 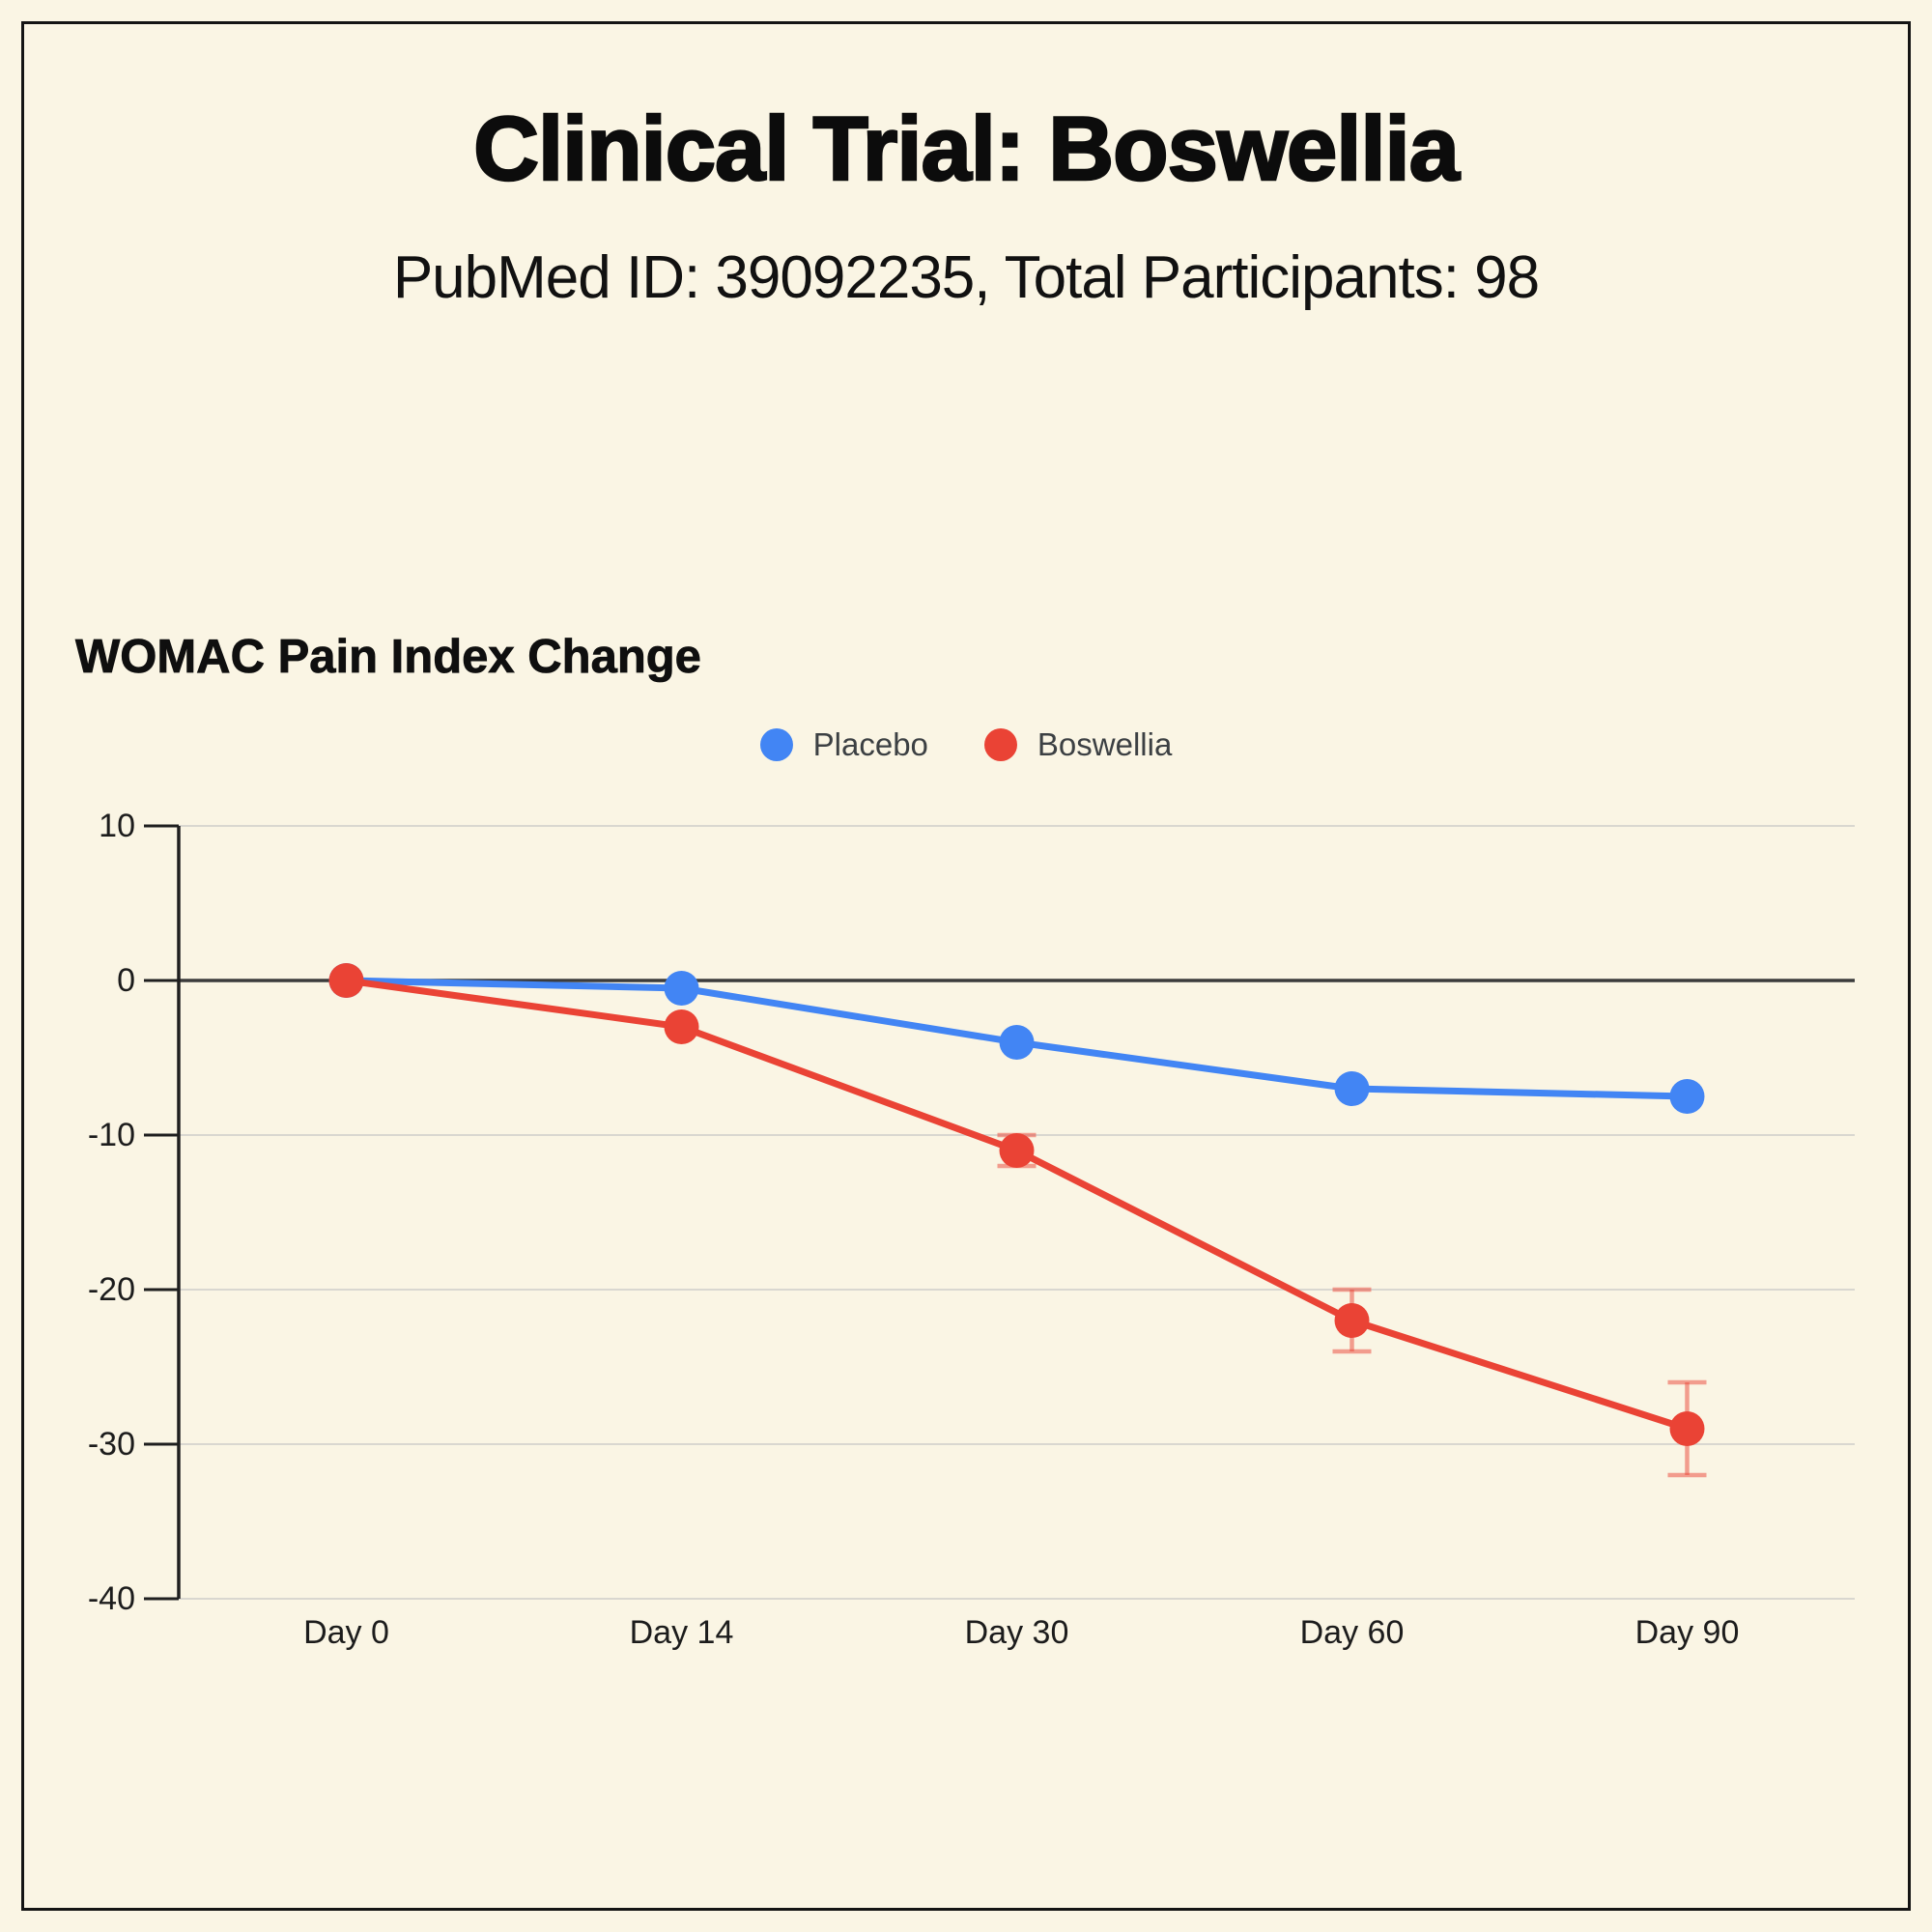 What do you see at coordinates (776, 744) in the screenshot?
I see `legend-swatch-placebo-icon` at bounding box center [776, 744].